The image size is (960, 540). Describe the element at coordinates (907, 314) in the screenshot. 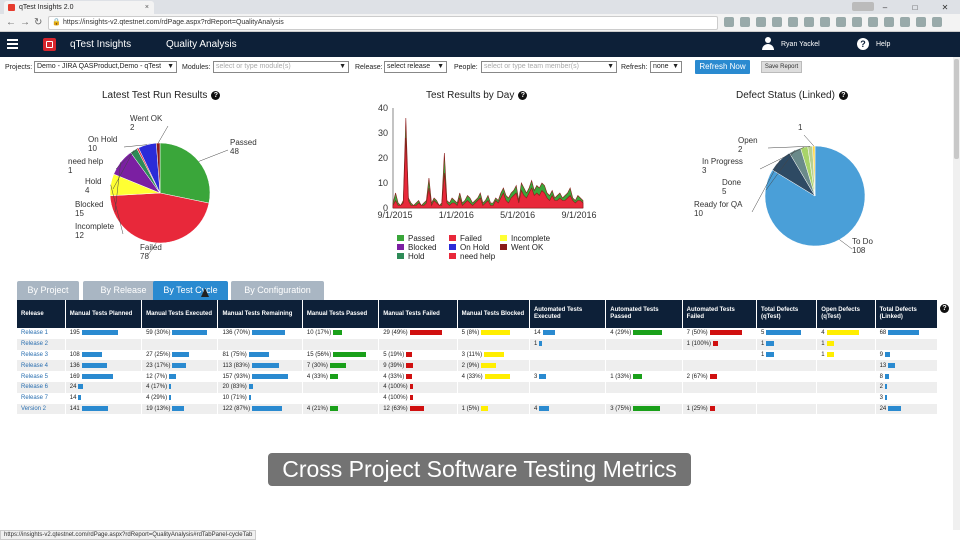

I see `column-header: Total Defects (Linked)` at that location.